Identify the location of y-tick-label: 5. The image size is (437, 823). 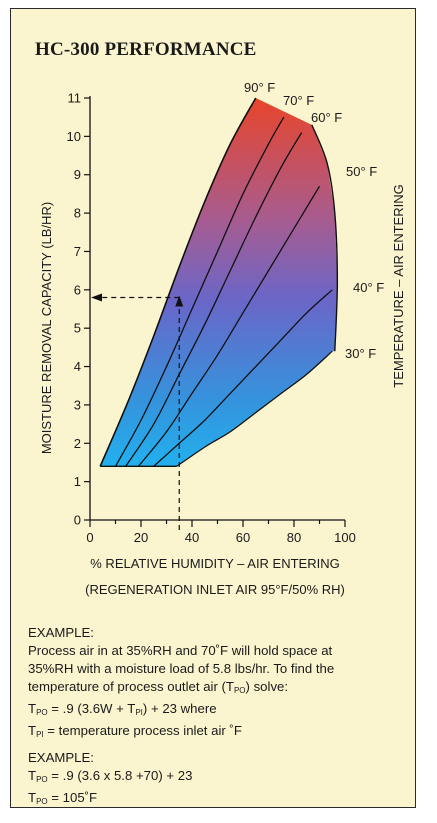
(77, 328).